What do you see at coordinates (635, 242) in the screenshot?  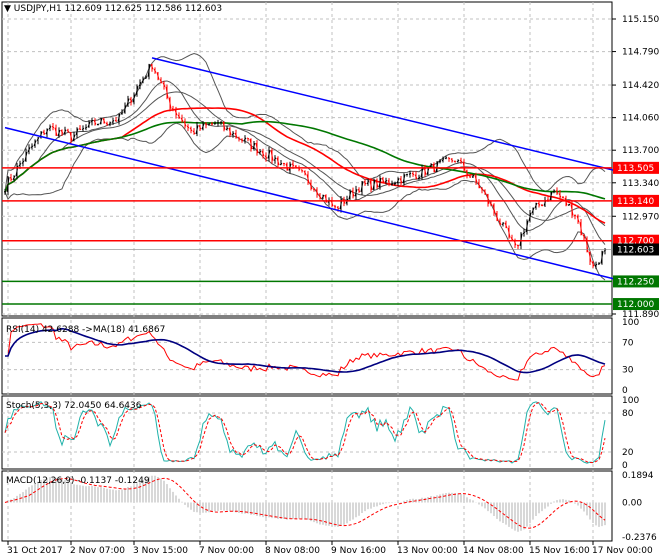 I see `level-price-label: 112.700` at bounding box center [635, 242].